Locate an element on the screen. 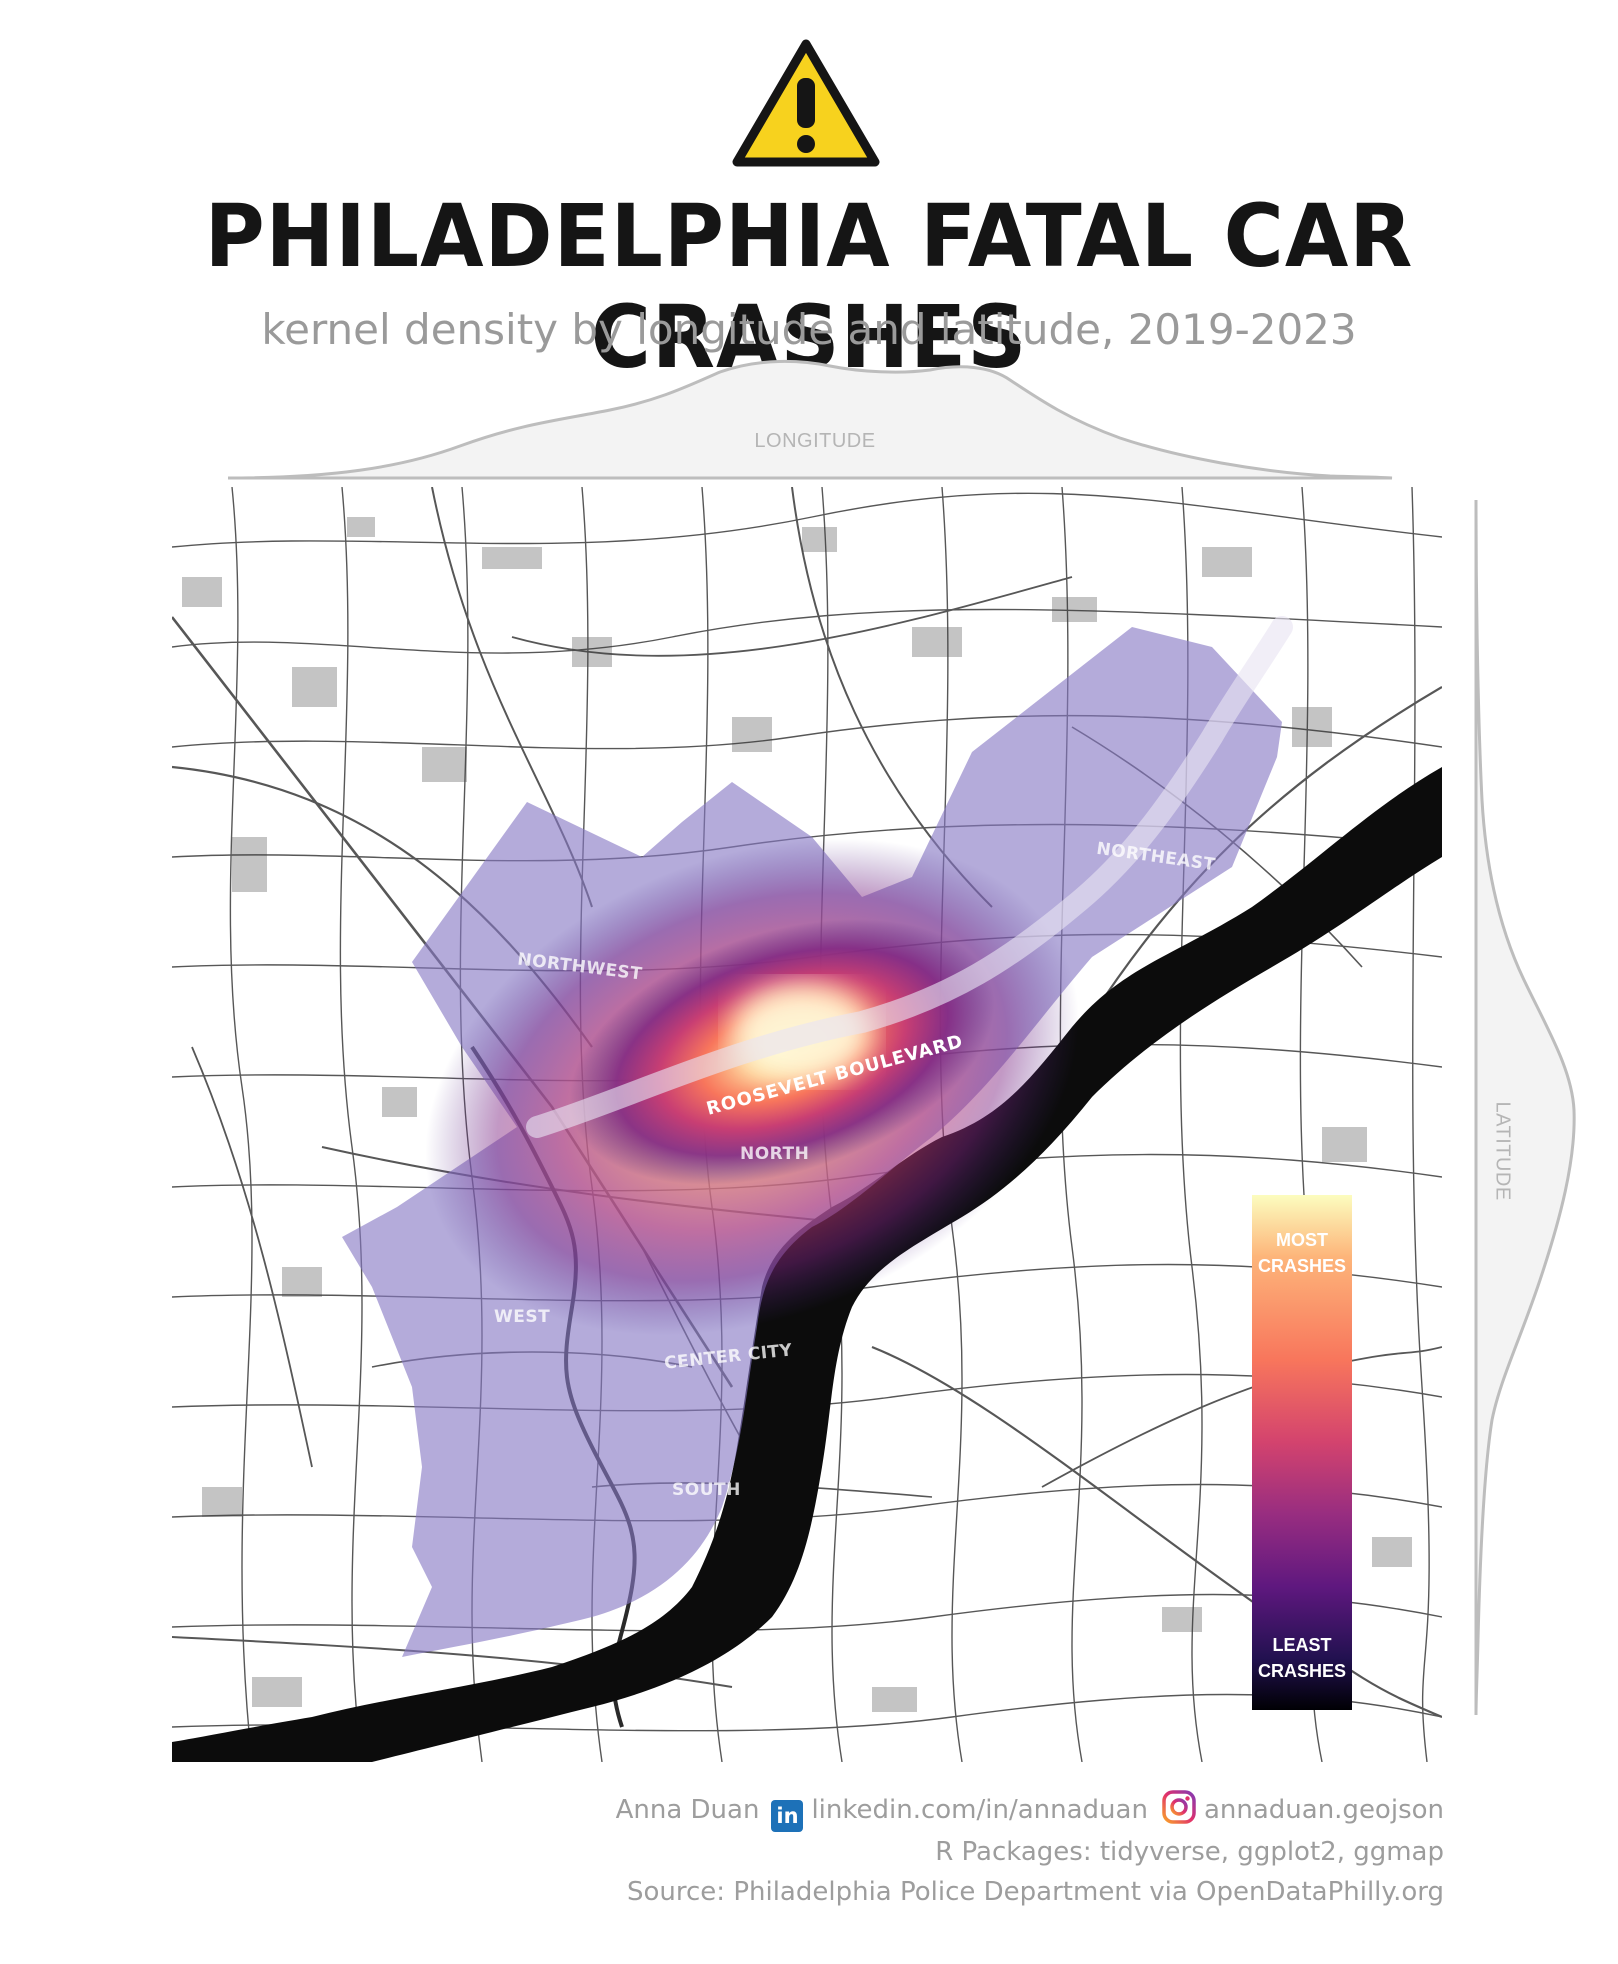 Image resolution: width=1618 pixels, height=1964 pixels. author-name: Anna Duan is located at coordinates (687, 1810).